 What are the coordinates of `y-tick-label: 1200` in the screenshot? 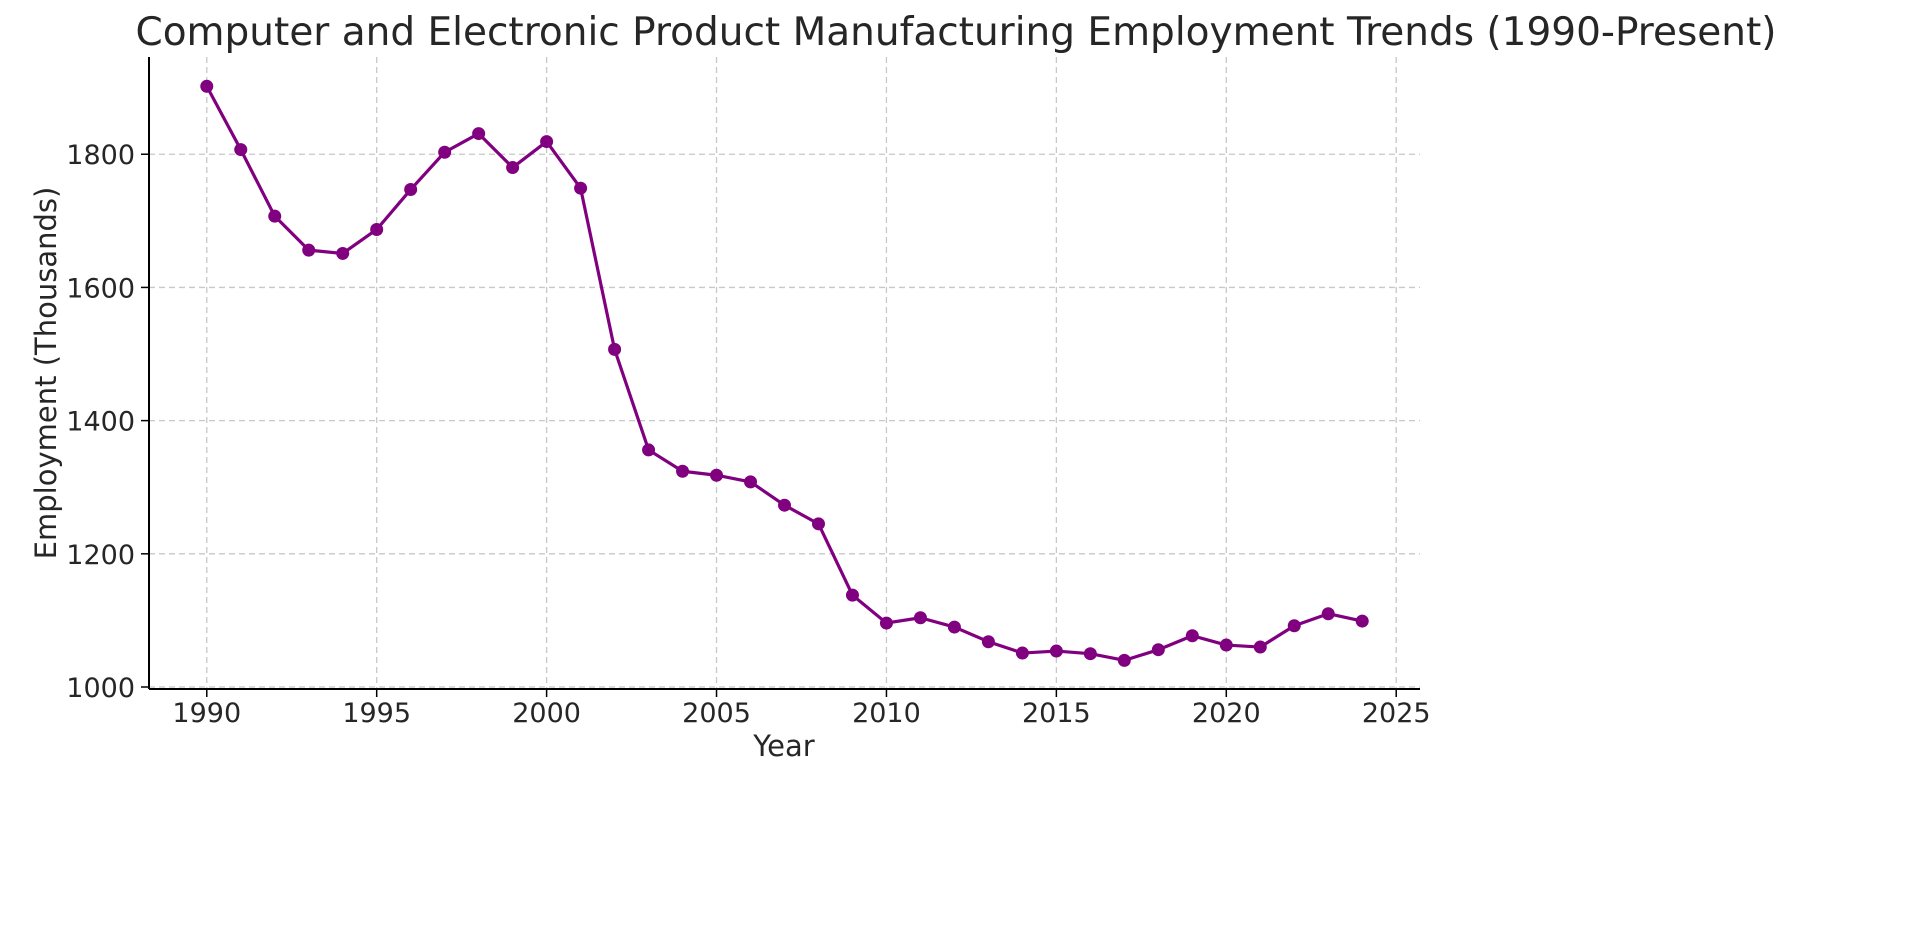 It's located at (100, 555).